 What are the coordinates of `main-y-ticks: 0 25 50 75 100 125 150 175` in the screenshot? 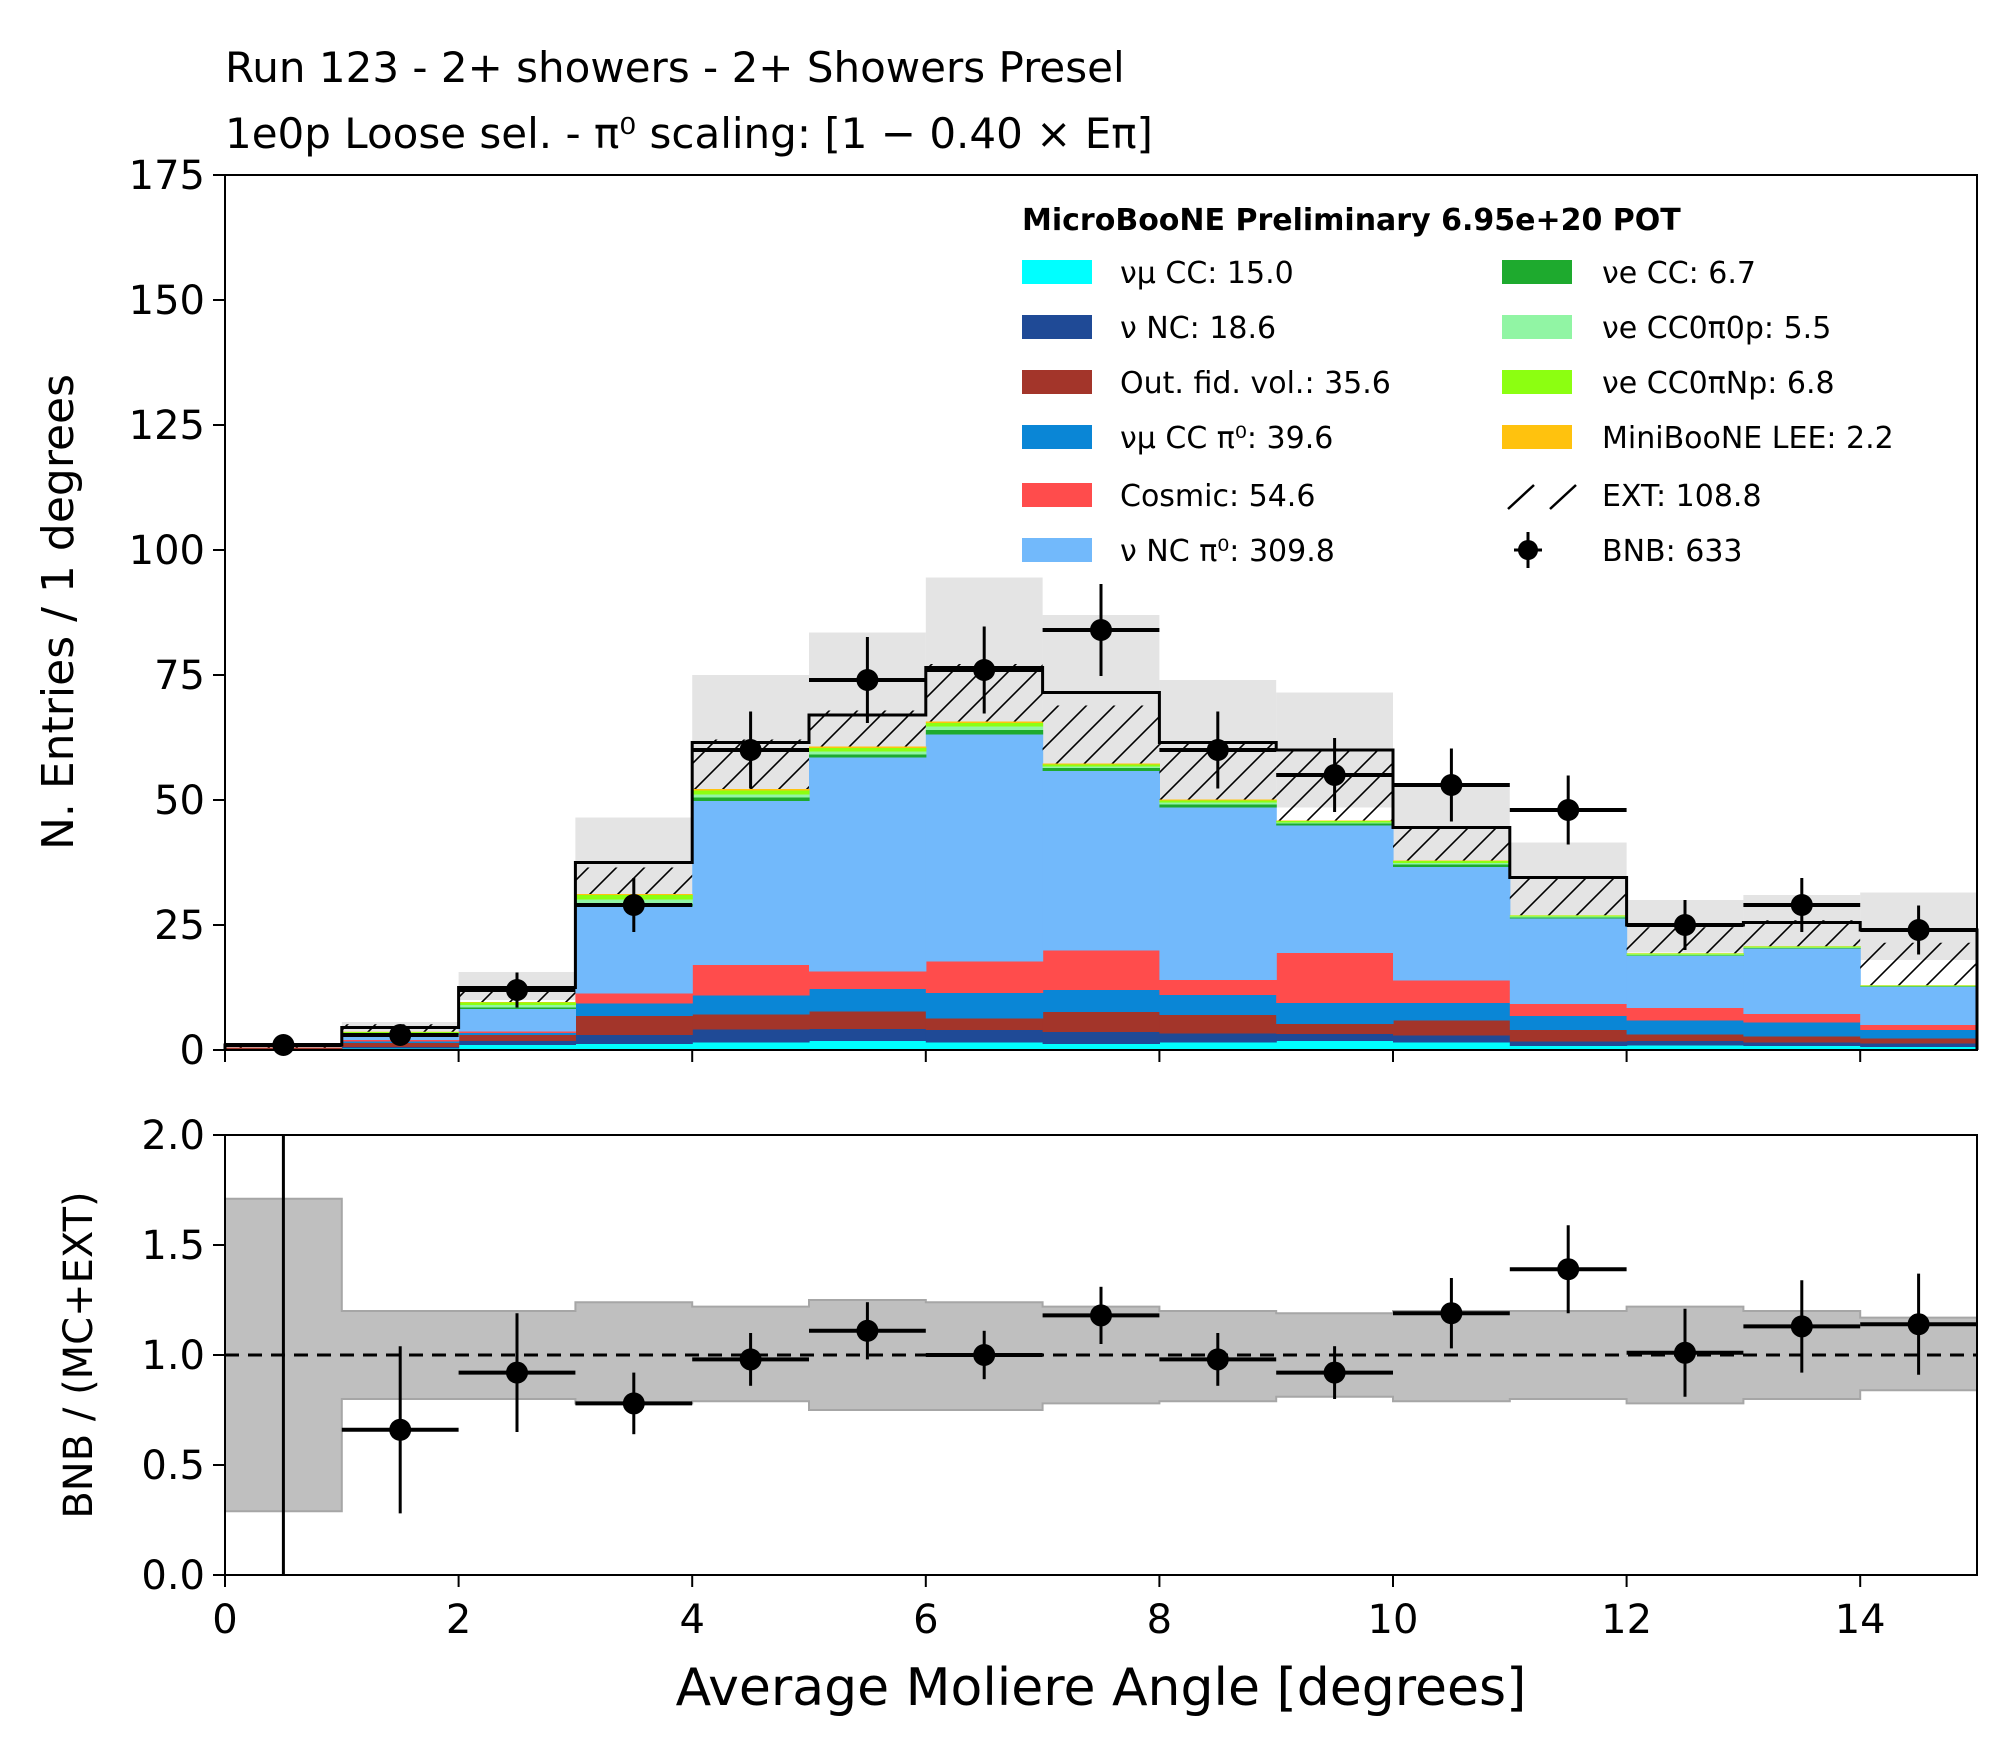 It's located at (177, 613).